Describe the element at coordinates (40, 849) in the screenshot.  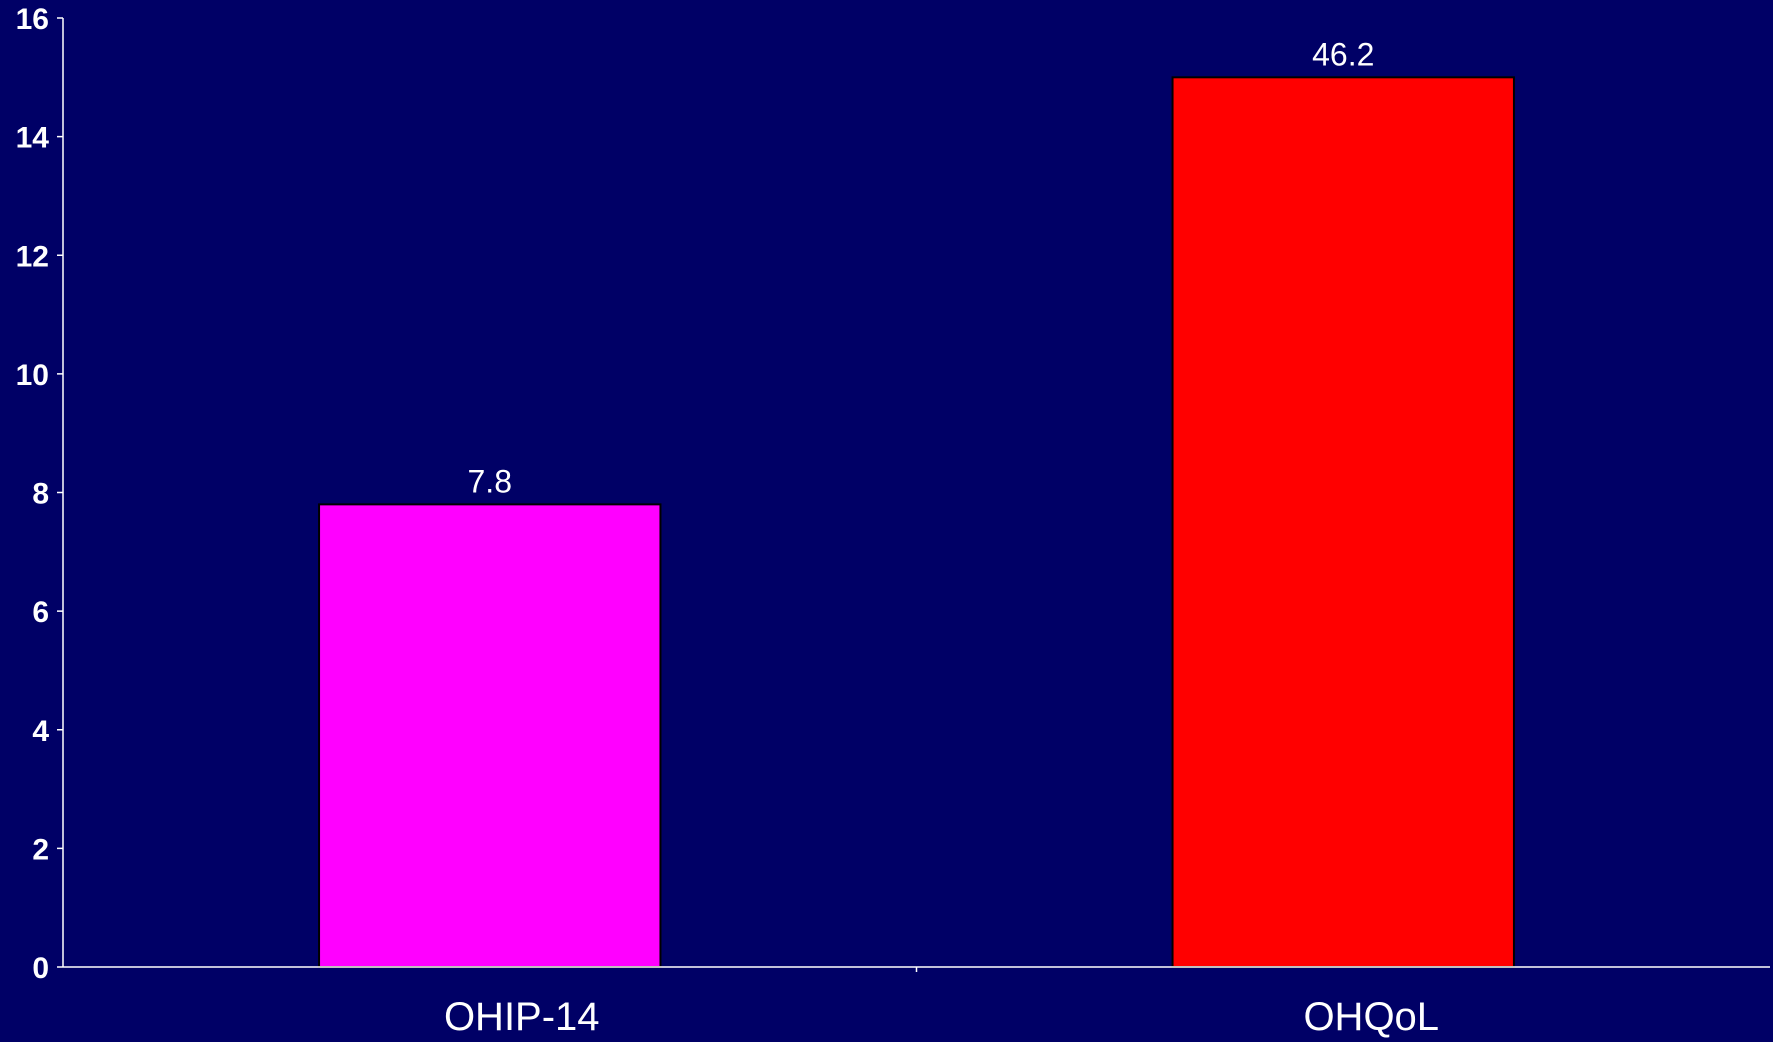
I see `y-tick-label-2: 2` at that location.